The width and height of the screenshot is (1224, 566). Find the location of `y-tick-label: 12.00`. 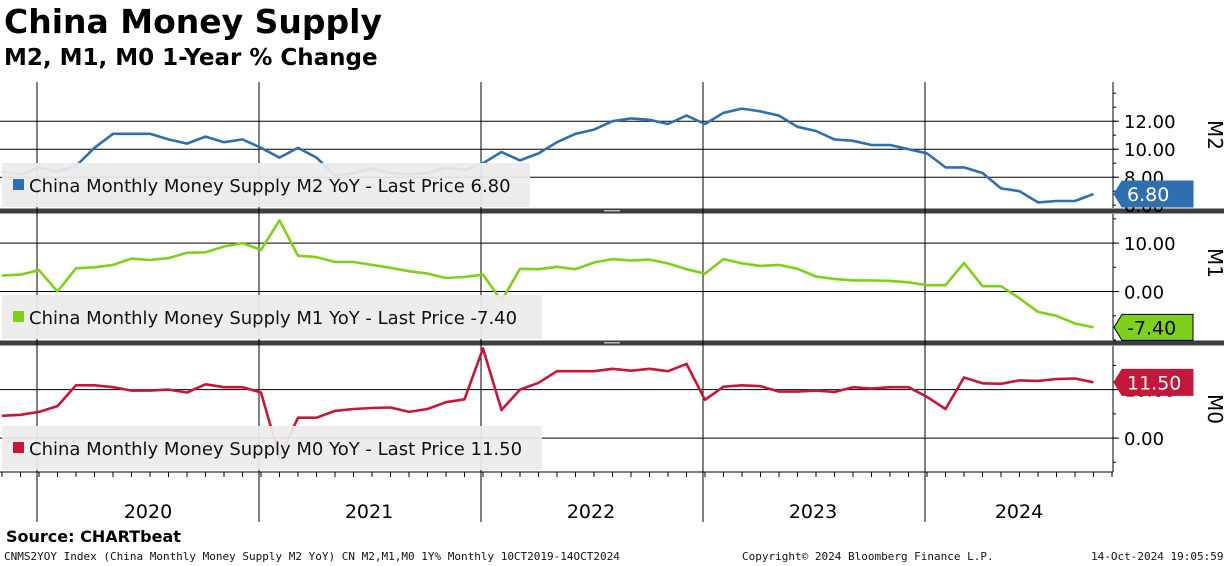

y-tick-label: 12.00 is located at coordinates (1150, 122).